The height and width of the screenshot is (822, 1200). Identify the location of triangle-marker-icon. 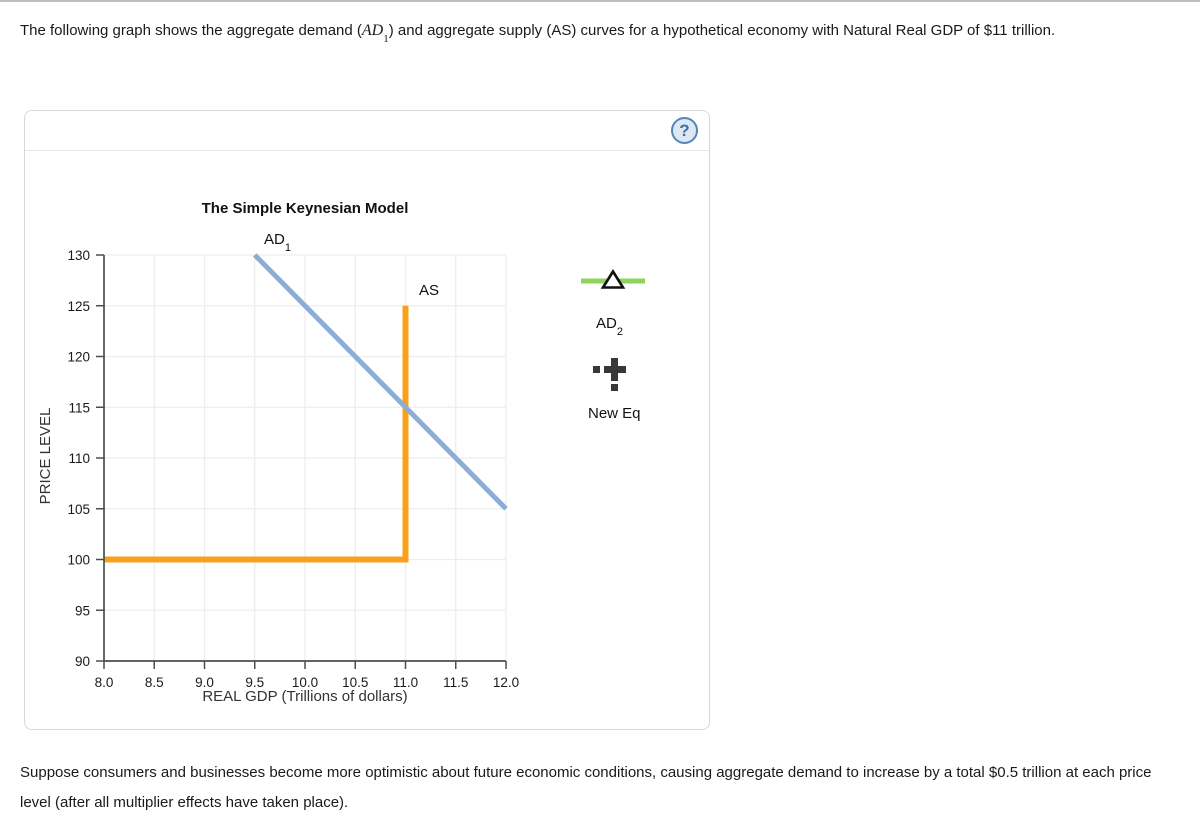
(613, 279).